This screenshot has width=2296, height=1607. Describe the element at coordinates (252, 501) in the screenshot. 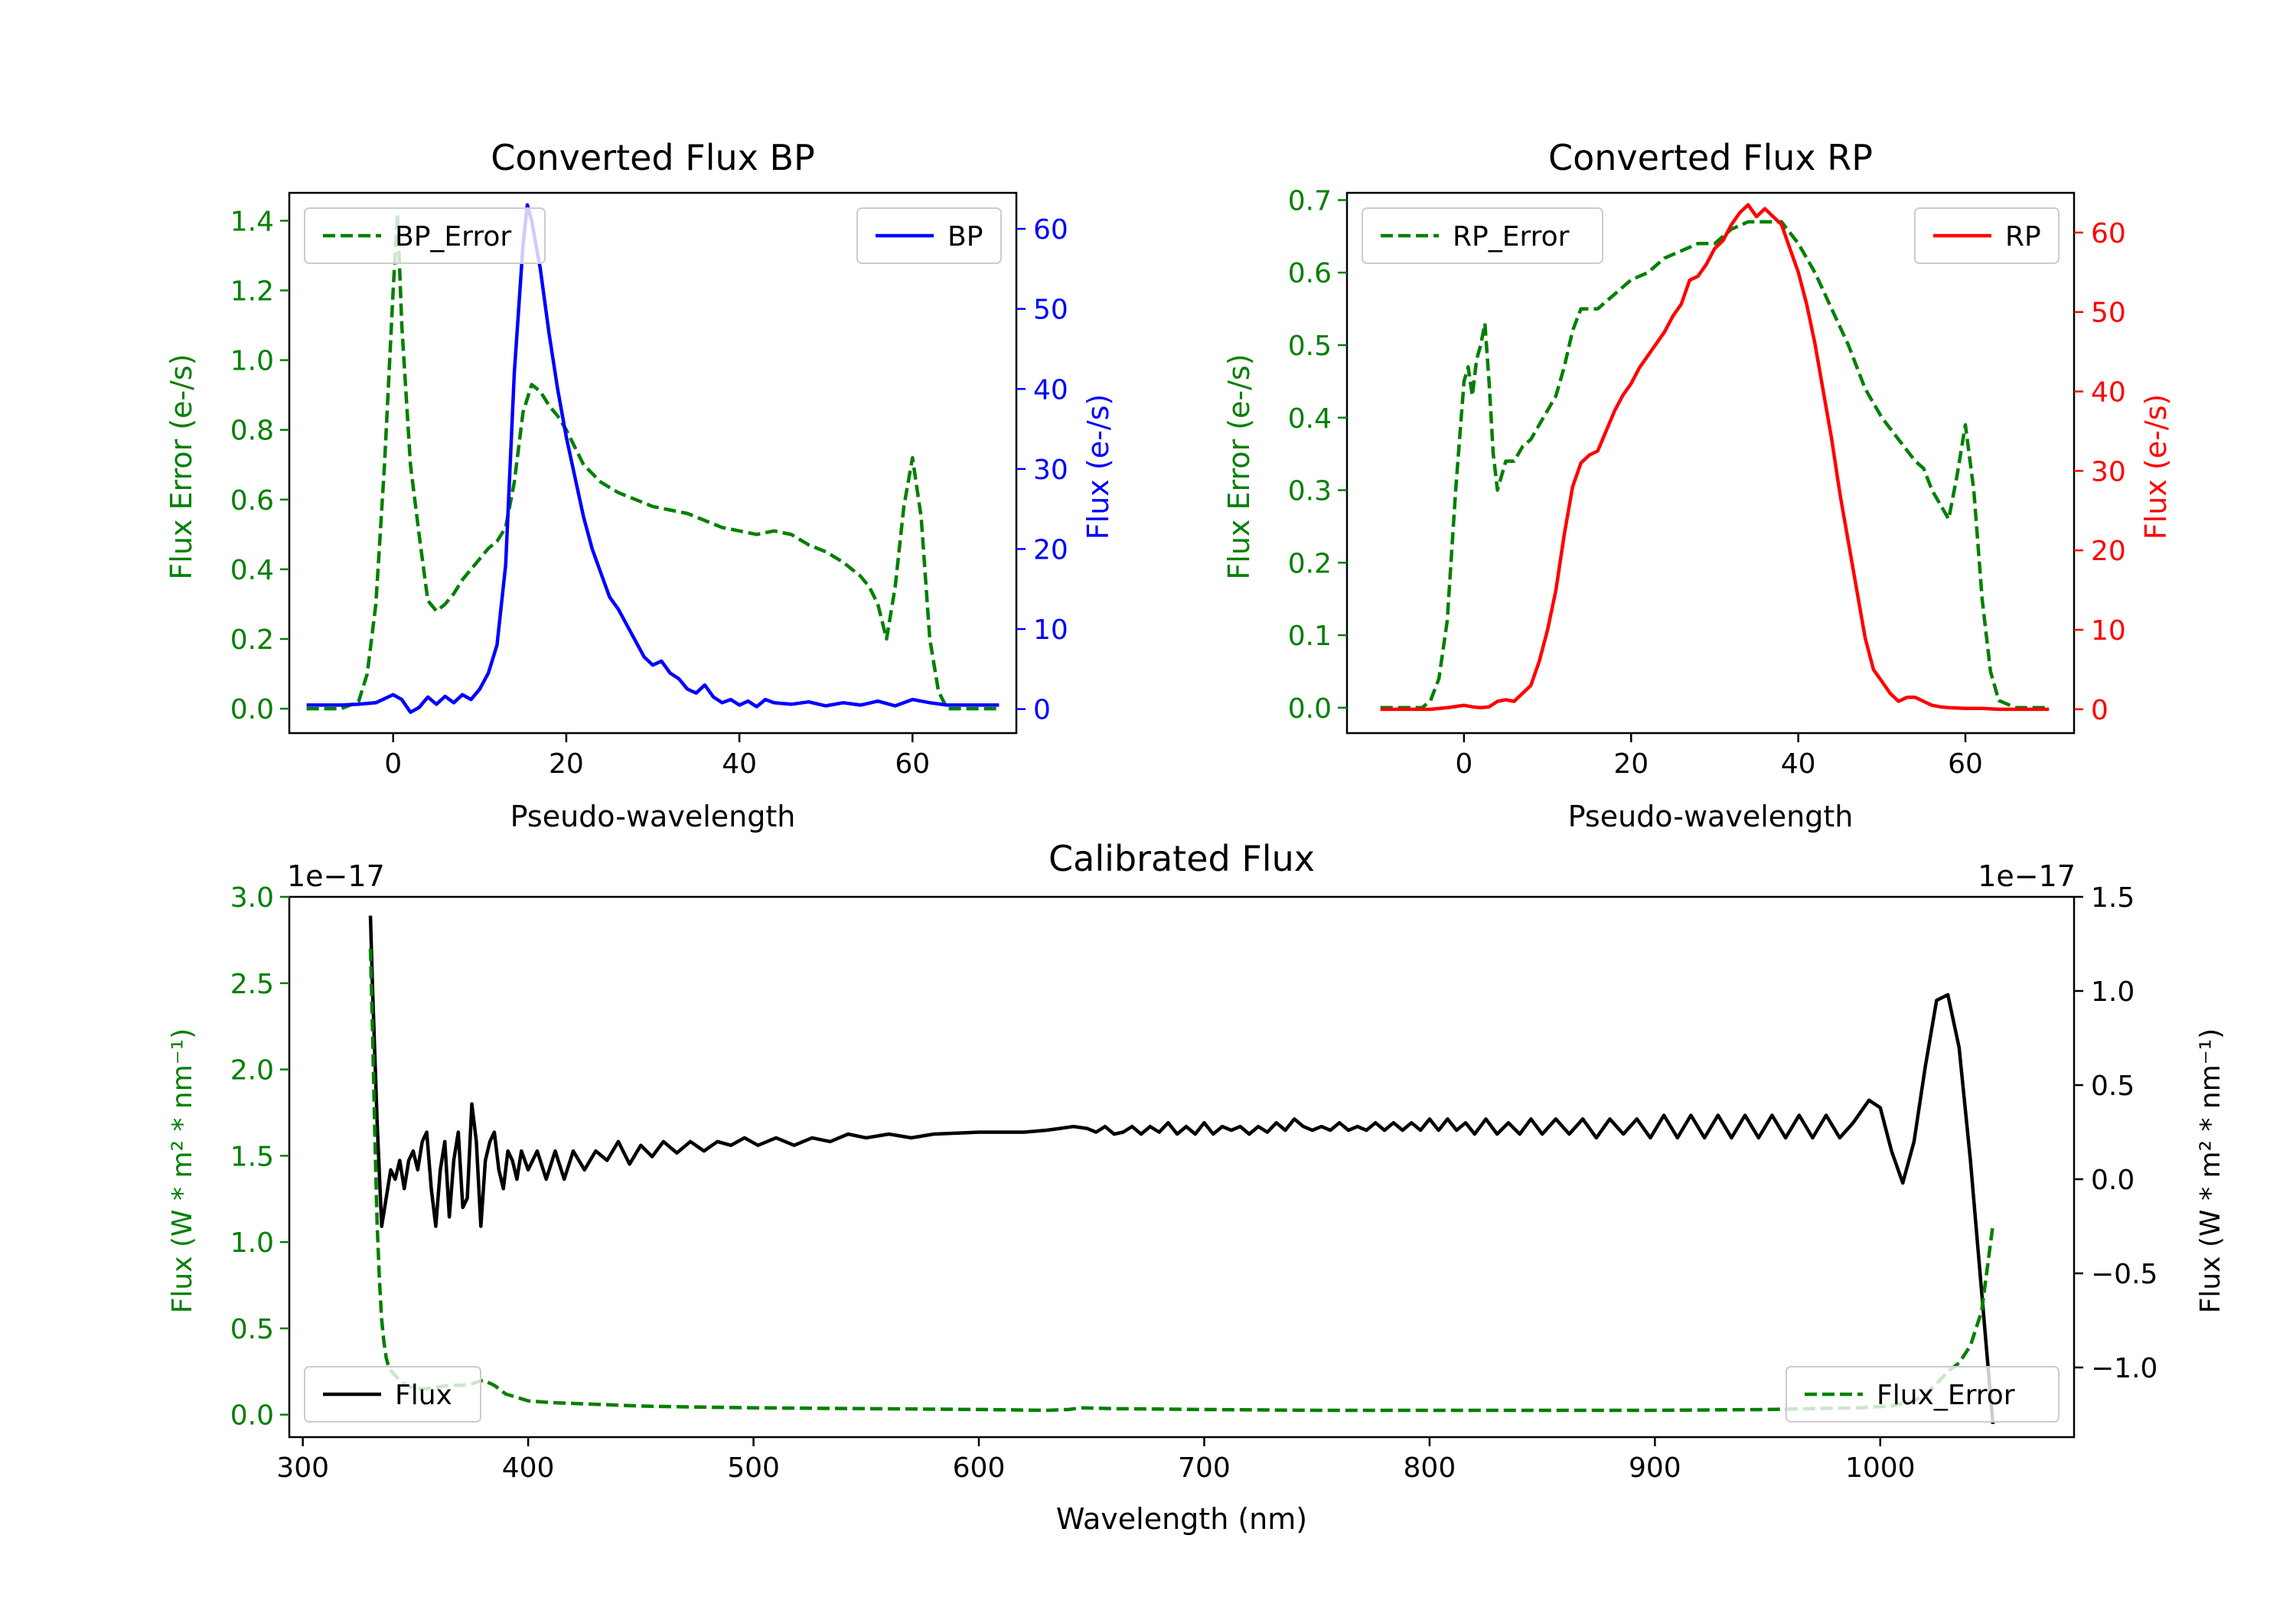

I see `bp-left-y-tick-label: 0.6` at that location.